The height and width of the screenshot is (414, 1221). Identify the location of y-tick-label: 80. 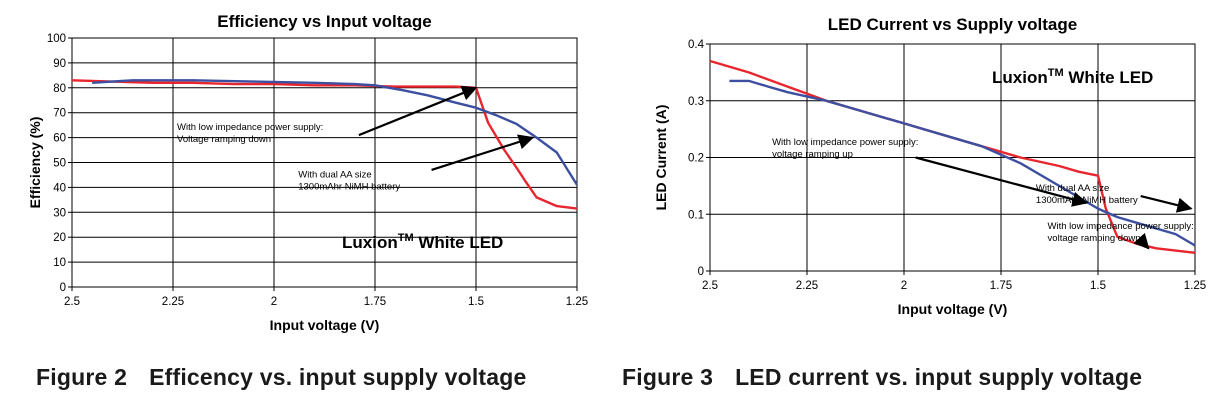
(59, 89).